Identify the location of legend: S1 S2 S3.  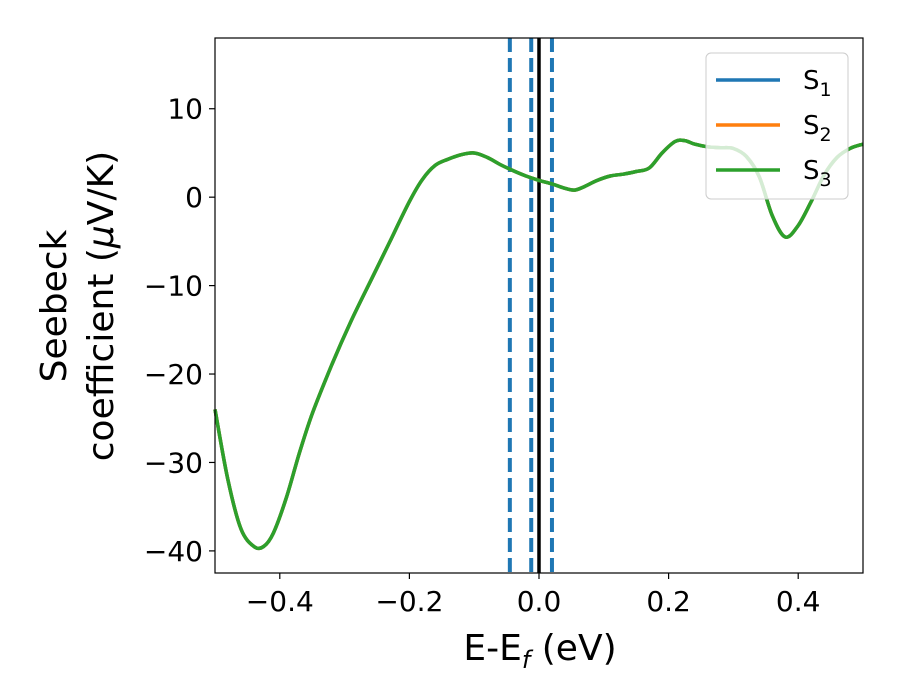
(777, 126).